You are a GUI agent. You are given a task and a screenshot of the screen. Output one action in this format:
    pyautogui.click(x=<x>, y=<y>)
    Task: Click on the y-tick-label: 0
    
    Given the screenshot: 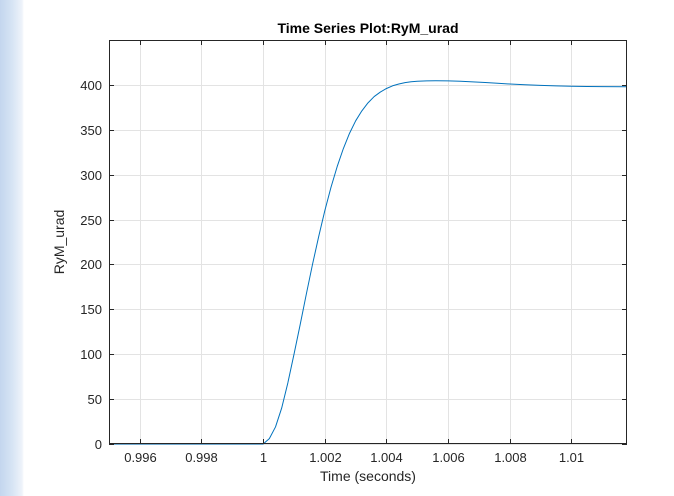 What is the action you would take?
    pyautogui.click(x=98, y=444)
    